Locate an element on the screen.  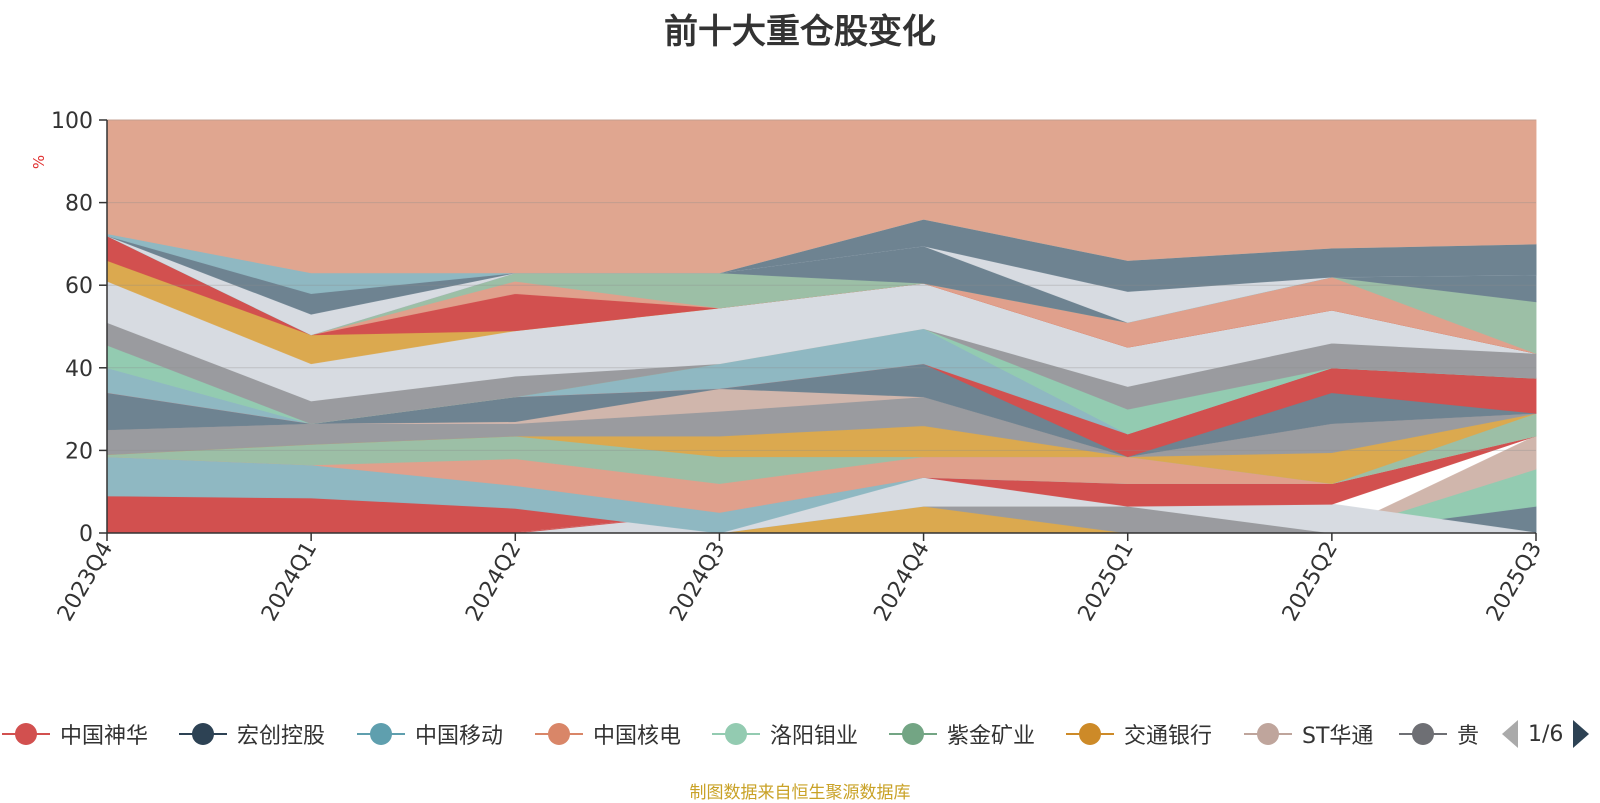
legend-pager: 1/6 is located at coordinates (1545, 734).